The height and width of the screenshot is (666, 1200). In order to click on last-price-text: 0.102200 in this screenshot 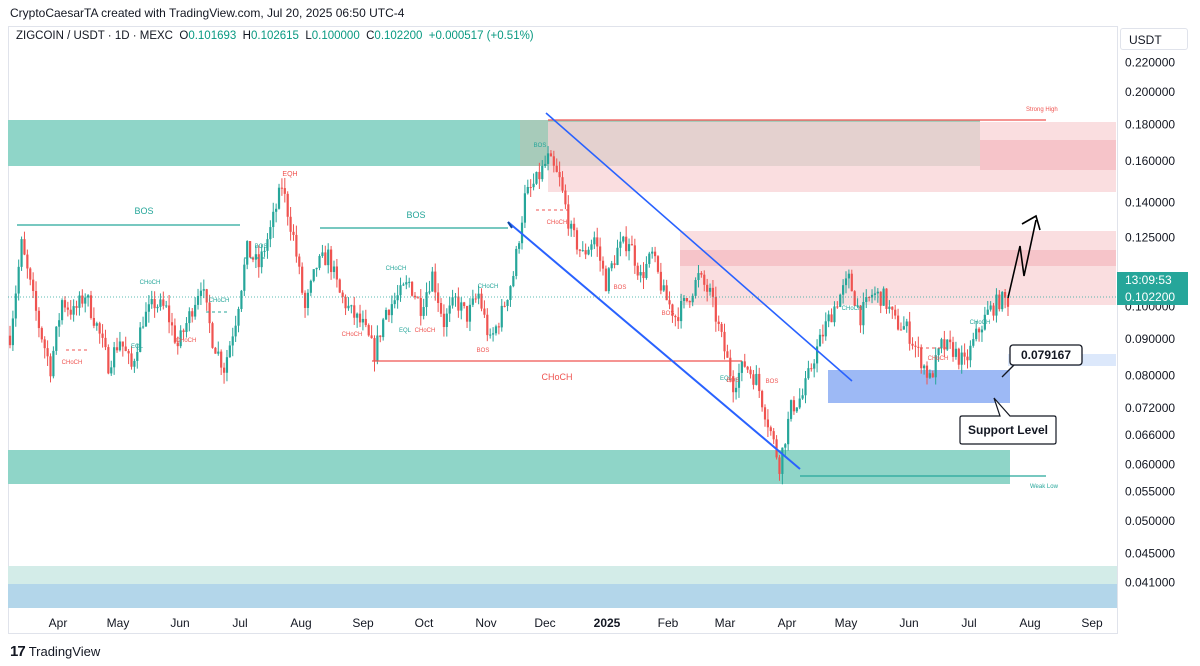, I will do `click(1150, 297)`.